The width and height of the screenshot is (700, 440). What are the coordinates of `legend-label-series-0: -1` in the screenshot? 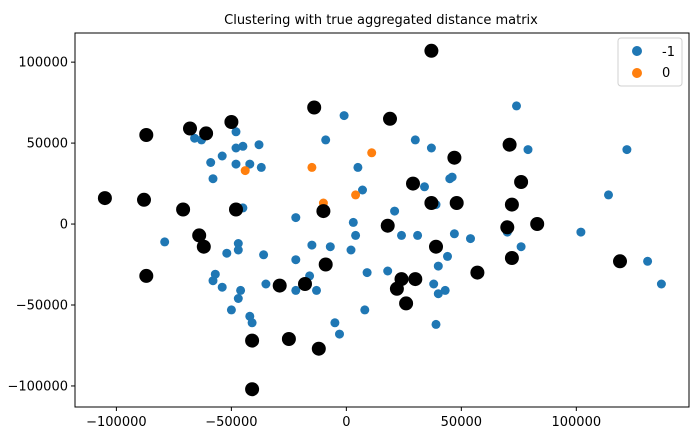 It's located at (668, 52).